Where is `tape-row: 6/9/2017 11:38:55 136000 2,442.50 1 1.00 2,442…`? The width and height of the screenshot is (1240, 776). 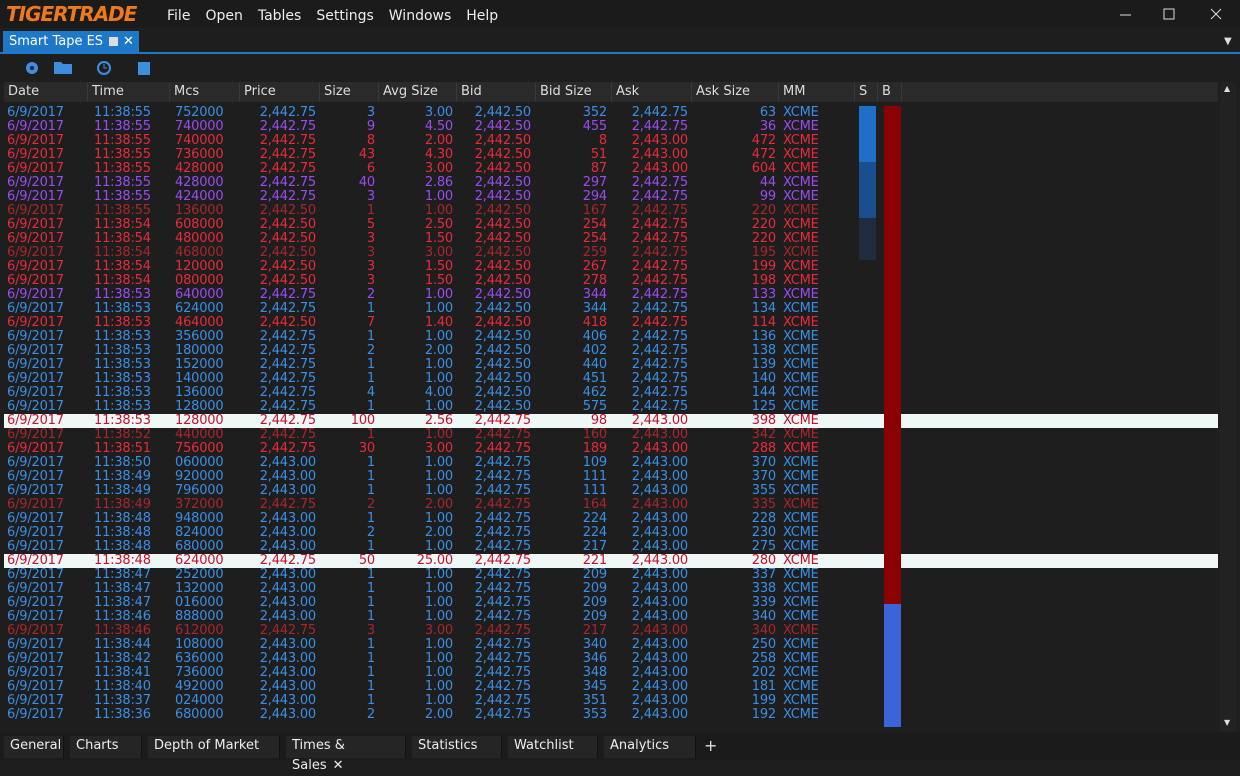 tape-row: 6/9/2017 11:38:55 136000 2,442.50 1 1.00 2,442… is located at coordinates (611, 211).